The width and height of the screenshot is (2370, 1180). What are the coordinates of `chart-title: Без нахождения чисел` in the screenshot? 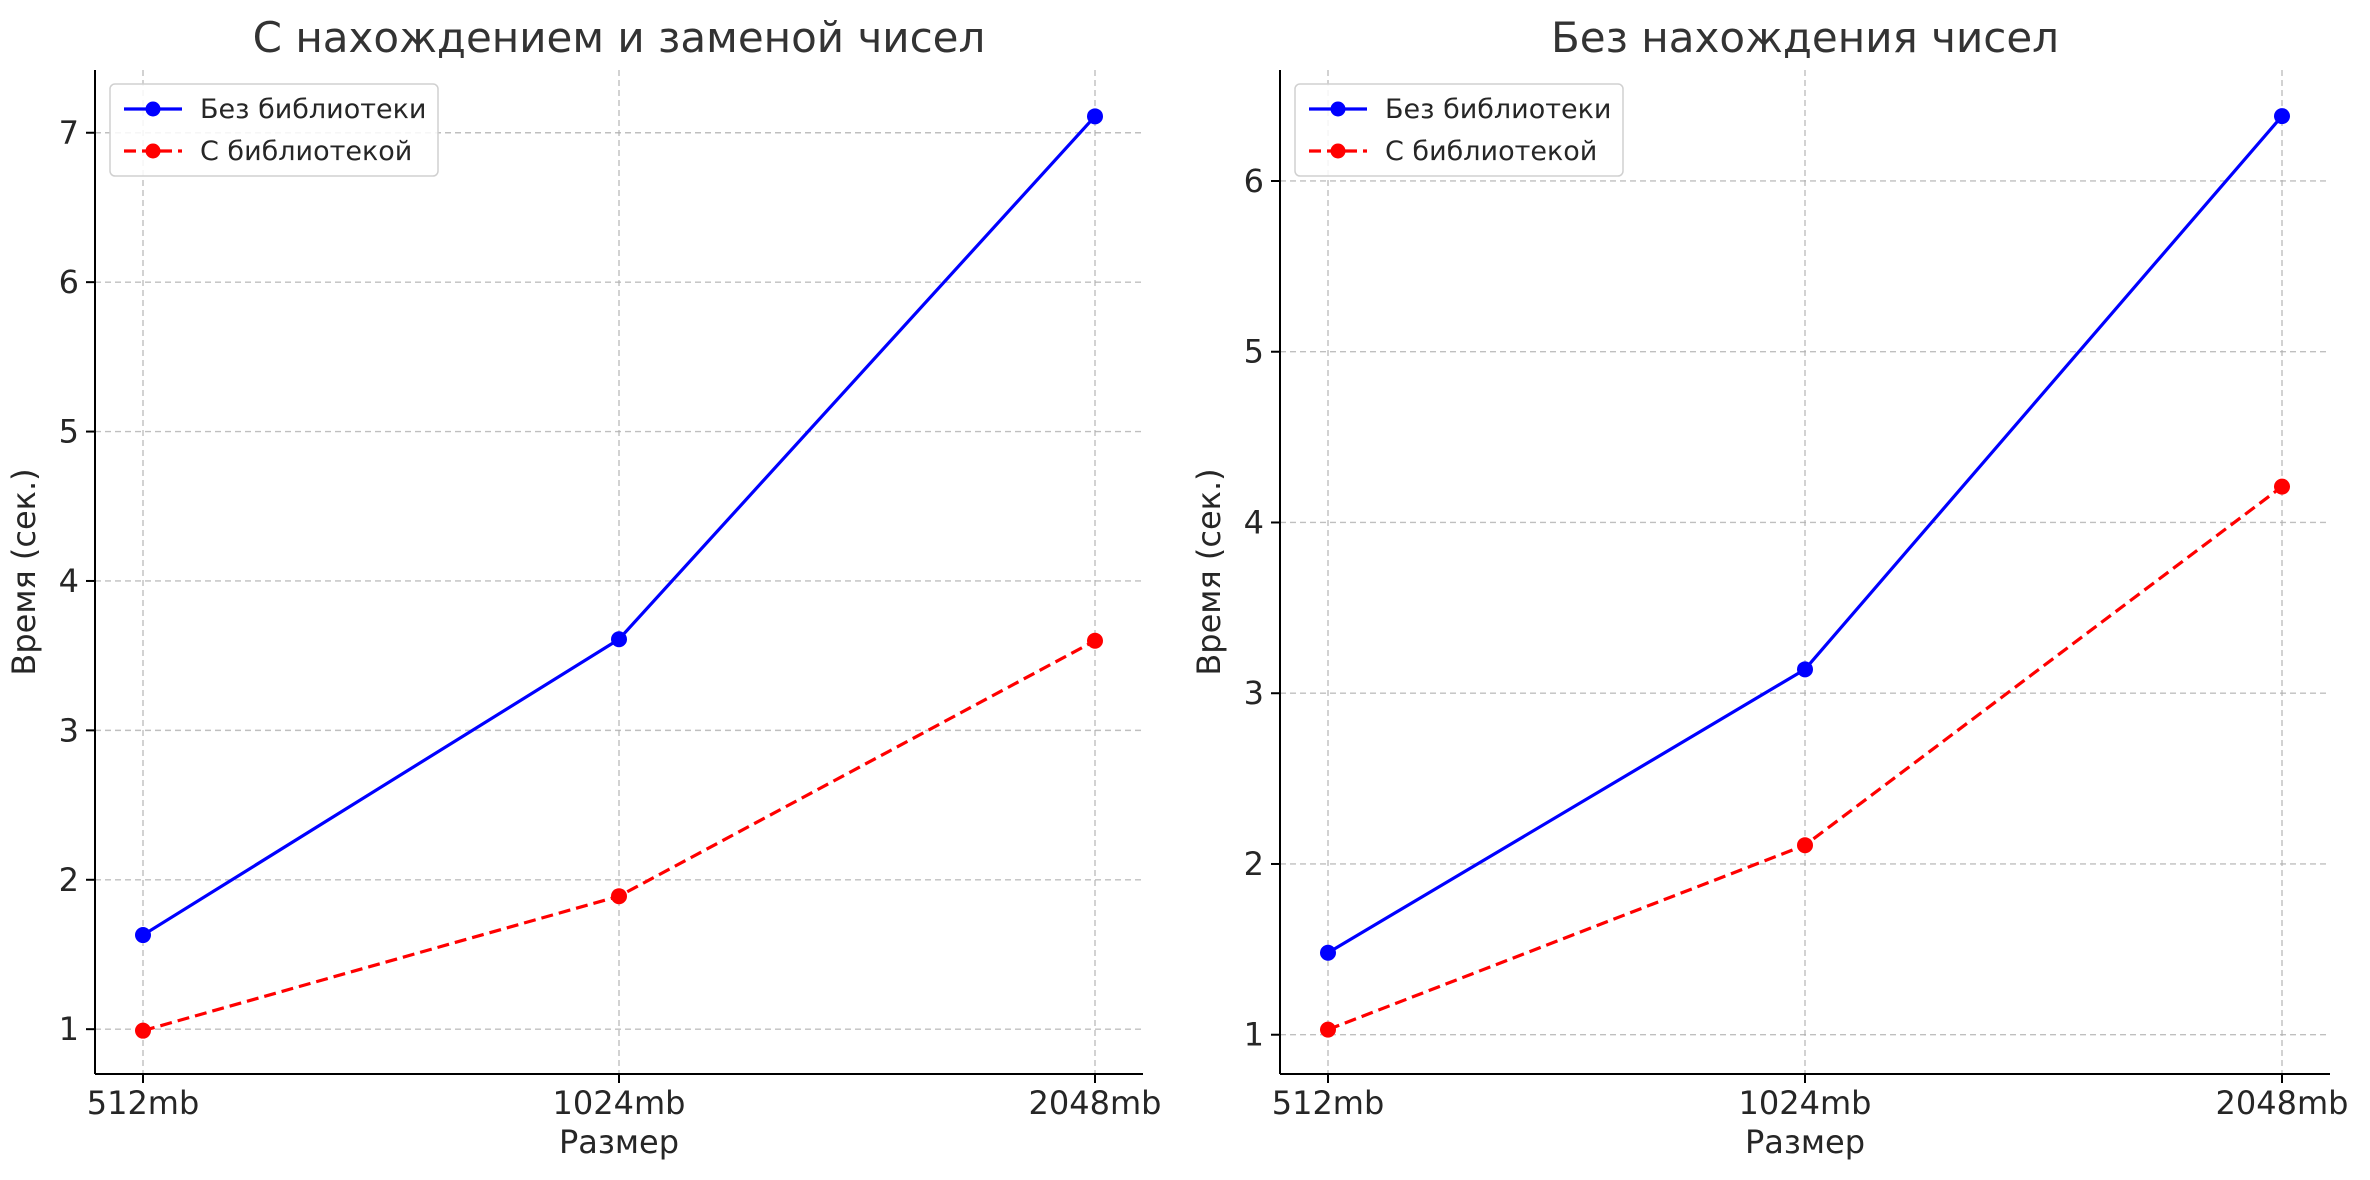 It's located at (1805, 37).